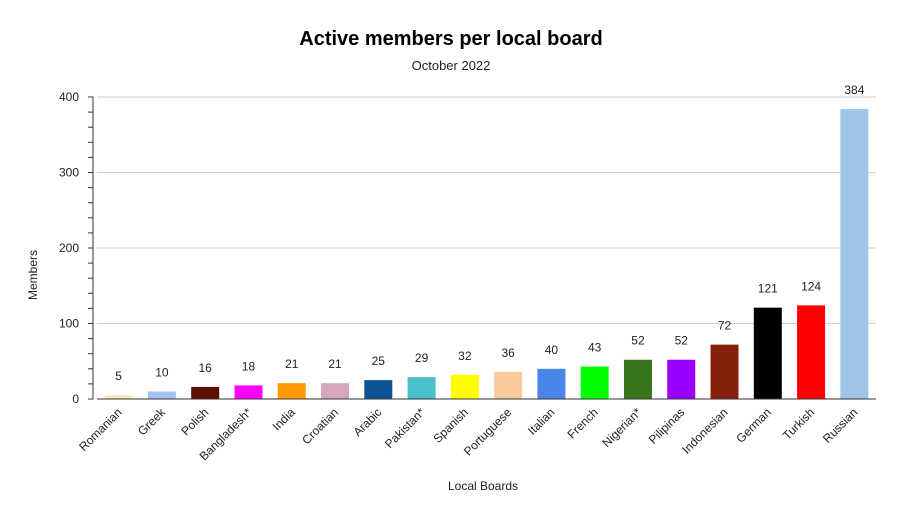 This screenshot has height=519, width=902. Describe the element at coordinates (33, 275) in the screenshot. I see `y-axis-title: Members` at that location.